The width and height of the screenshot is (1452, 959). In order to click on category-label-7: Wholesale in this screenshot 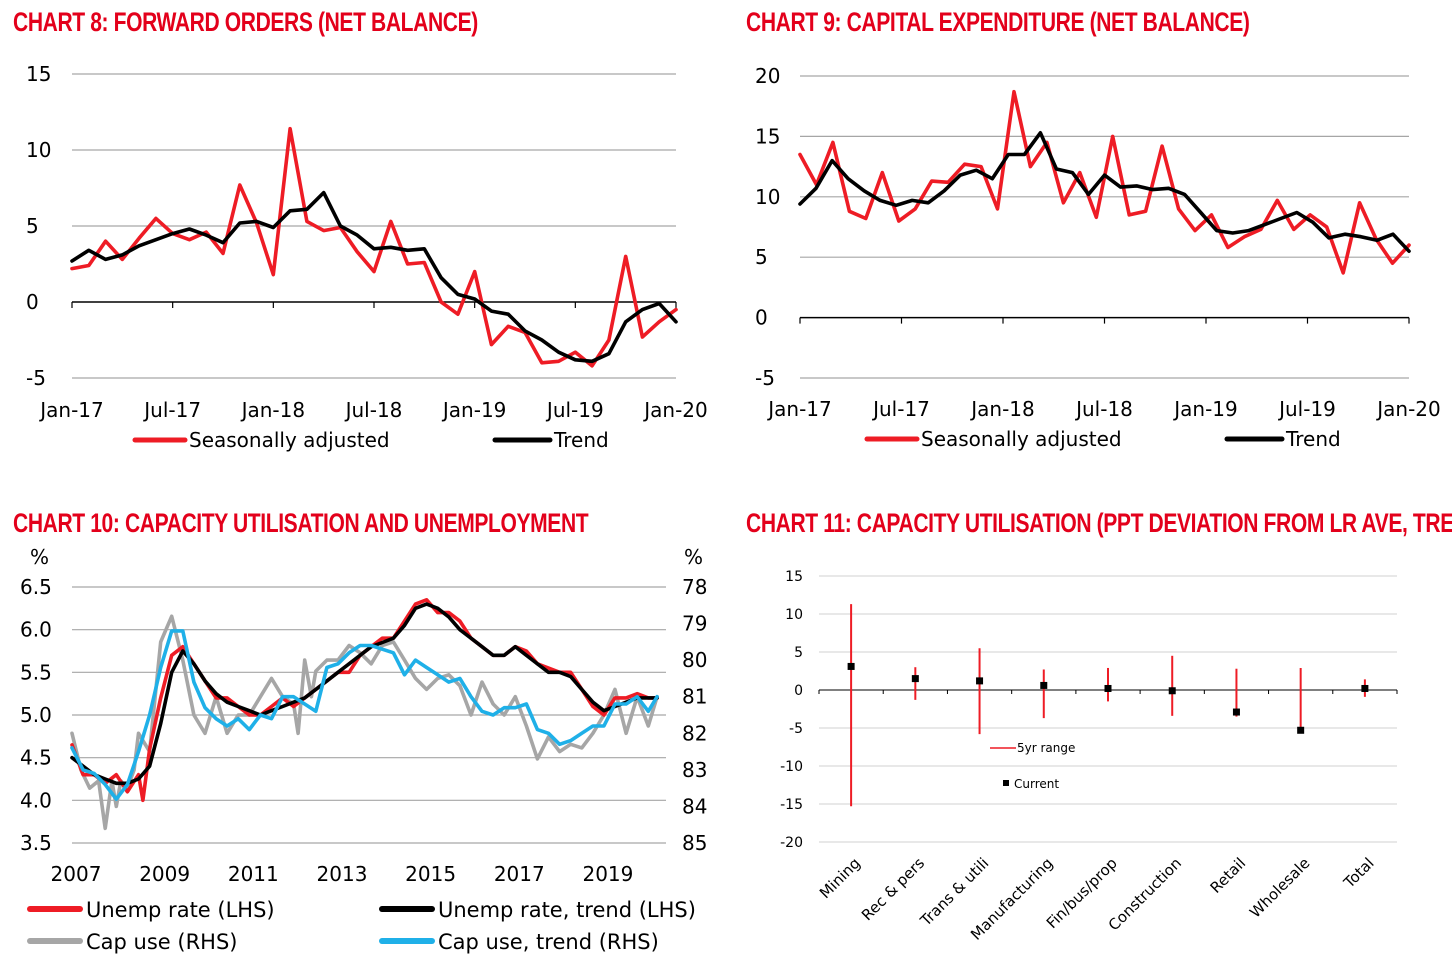, I will do `click(1279, 887)`.